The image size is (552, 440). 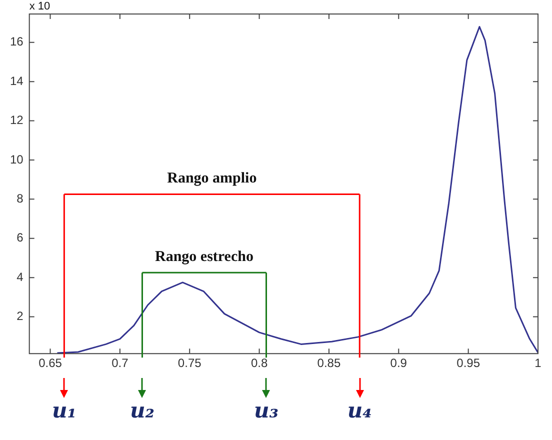 What do you see at coordinates (20, 198) in the screenshot?
I see `y-tick-label: 8` at bounding box center [20, 198].